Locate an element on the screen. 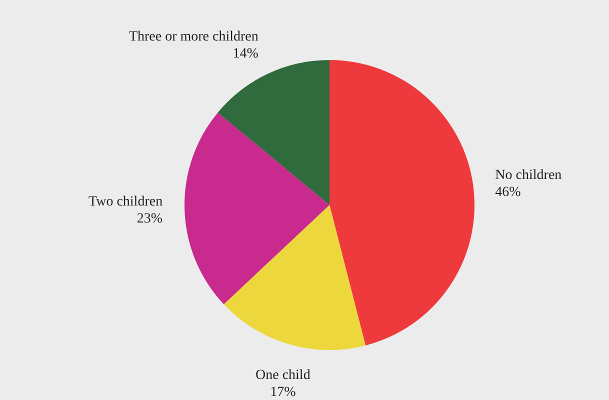  slice-label: No children is located at coordinates (528, 176).